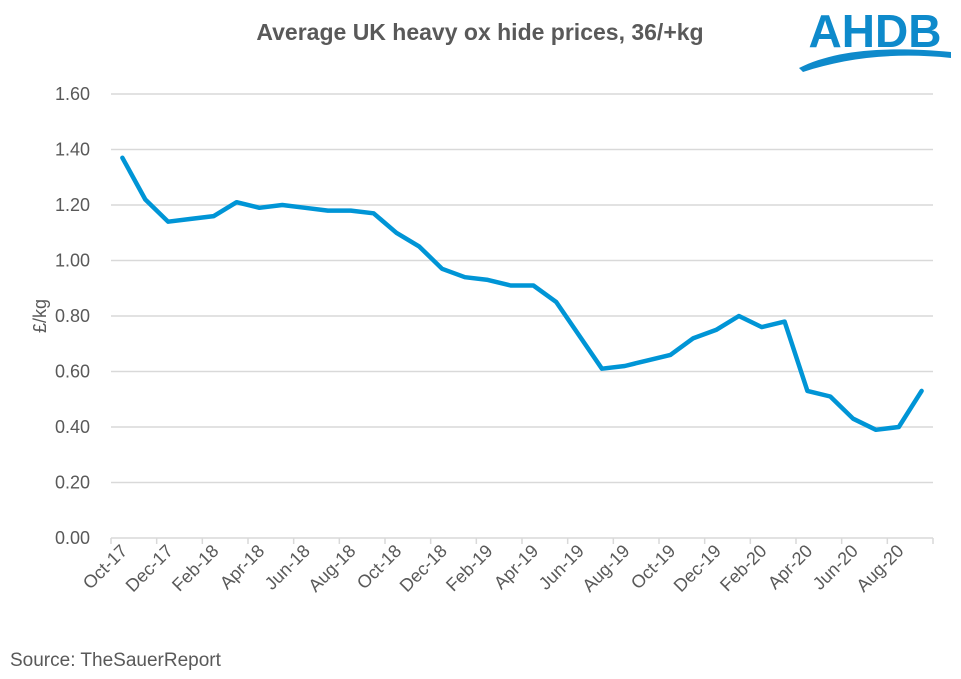 The image size is (961, 679). I want to click on x-tick-label: Apr-18, so click(242, 567).